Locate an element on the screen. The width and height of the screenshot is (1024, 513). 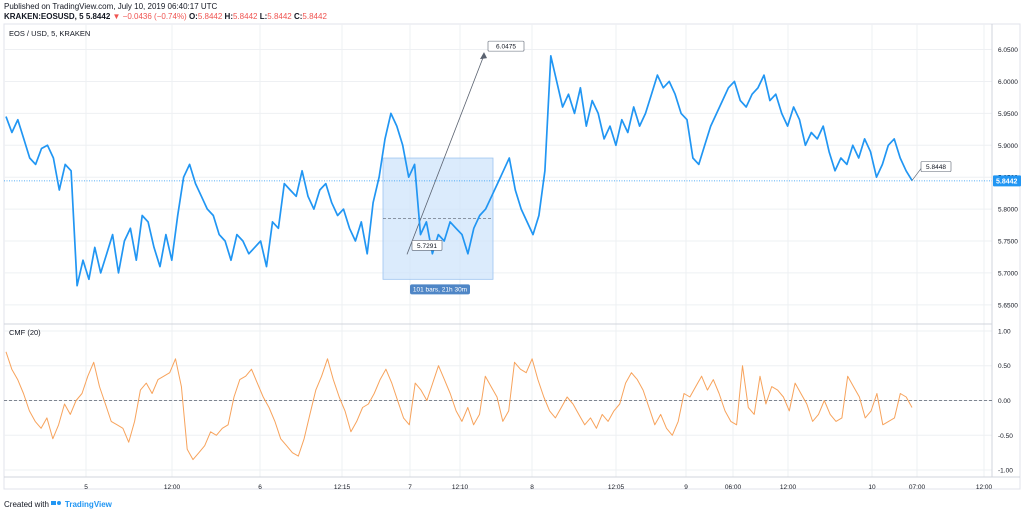
last-price-badge-label: 5.8442 is located at coordinates (1007, 181).